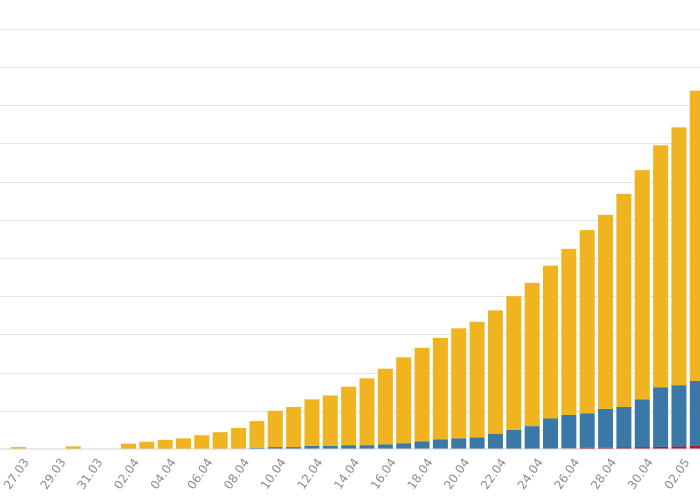 The image size is (700, 500). What do you see at coordinates (16, 474) in the screenshot?
I see `x-tick-label: 27.03` at bounding box center [16, 474].